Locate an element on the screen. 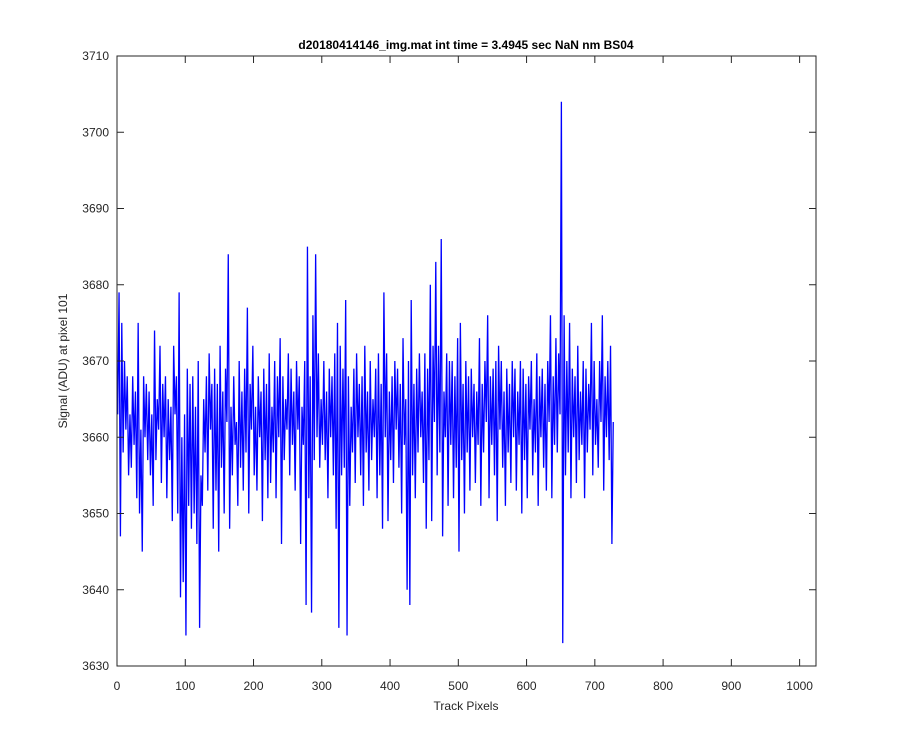  y-tick-label: 3650 is located at coordinates (95, 514).